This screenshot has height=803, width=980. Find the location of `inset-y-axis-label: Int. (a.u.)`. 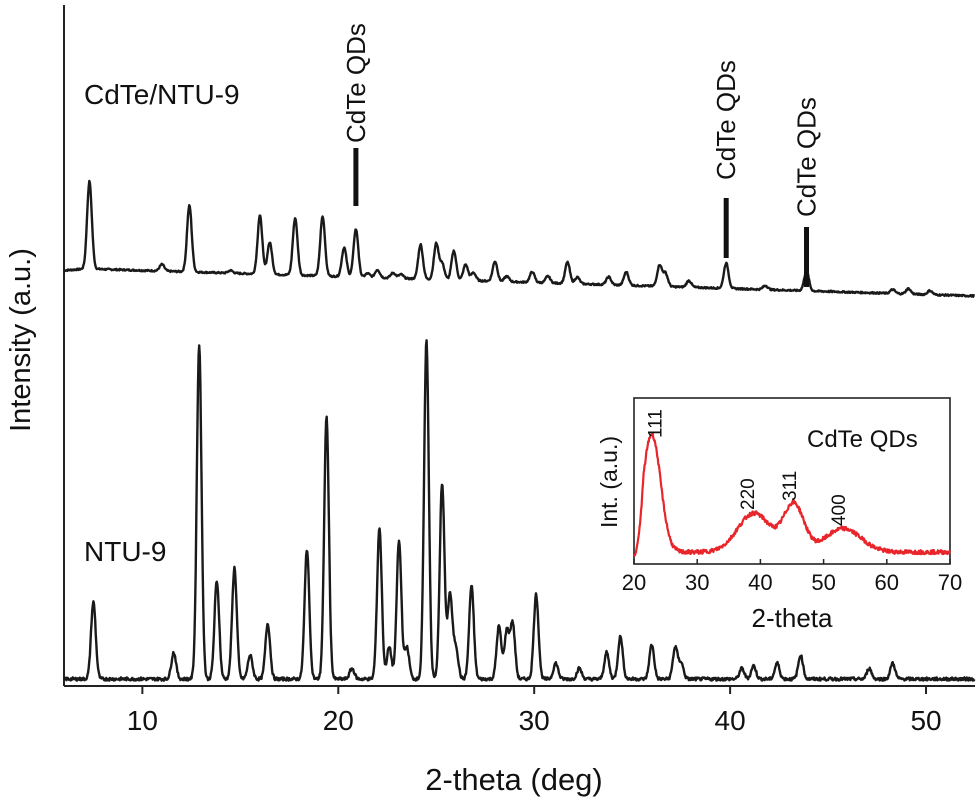

inset-y-axis-label: Int. (a.u.) is located at coordinates (609, 482).